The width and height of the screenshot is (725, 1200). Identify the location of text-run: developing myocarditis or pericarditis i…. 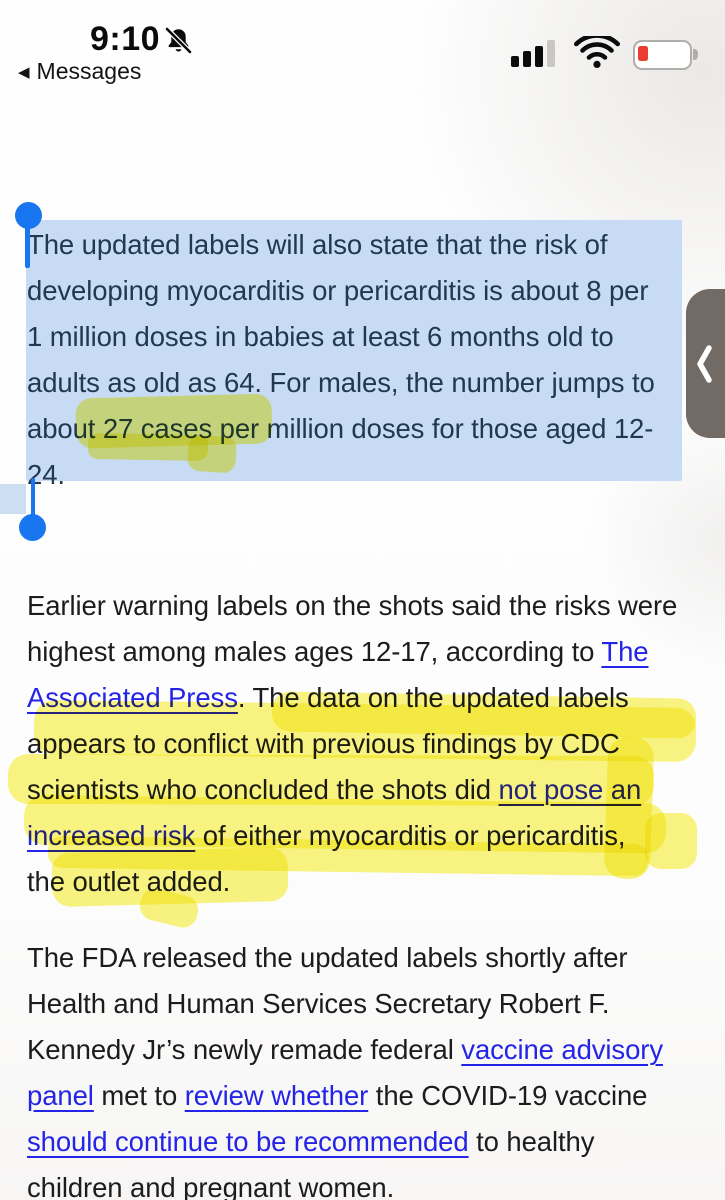
(338, 290).